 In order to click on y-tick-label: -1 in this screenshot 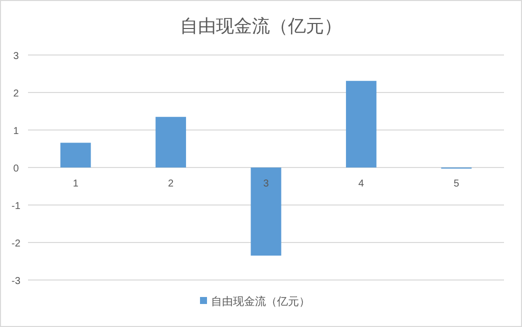, I will do `click(16, 206)`.